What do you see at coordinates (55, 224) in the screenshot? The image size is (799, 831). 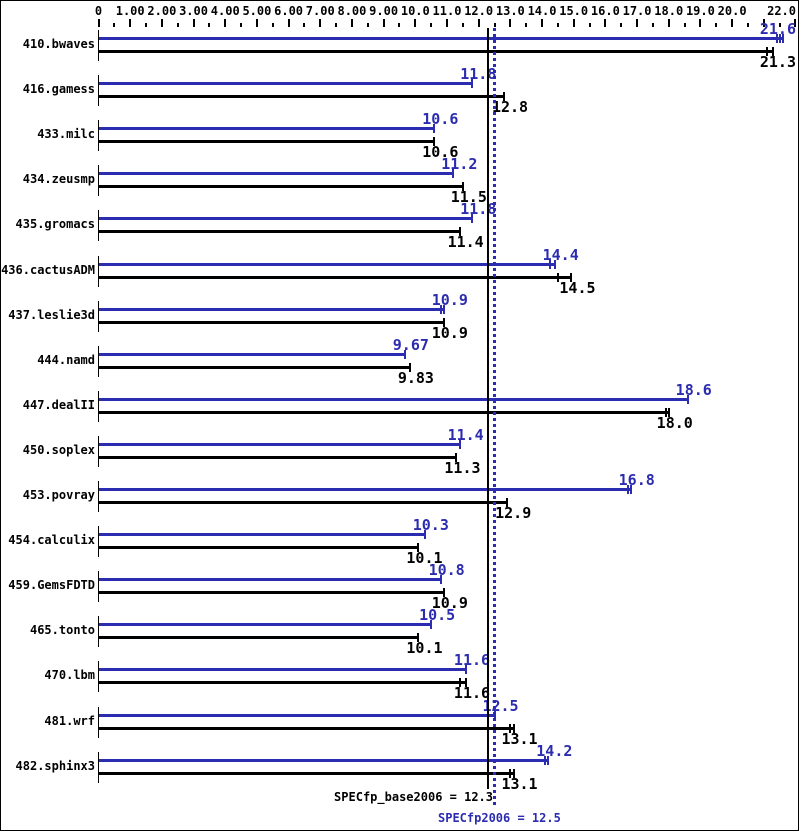 I see `benchmark-name: 435.gromacs` at bounding box center [55, 224].